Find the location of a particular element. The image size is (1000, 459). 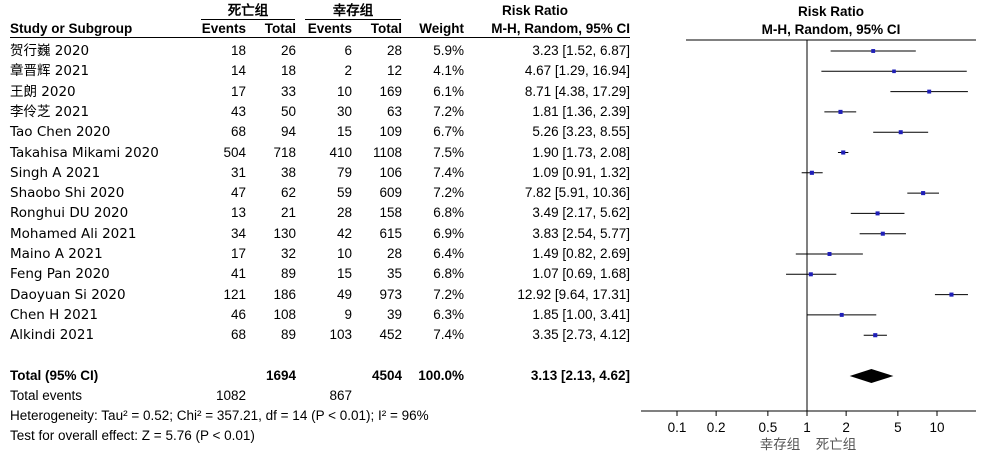

events2: 410 is located at coordinates (340, 152).